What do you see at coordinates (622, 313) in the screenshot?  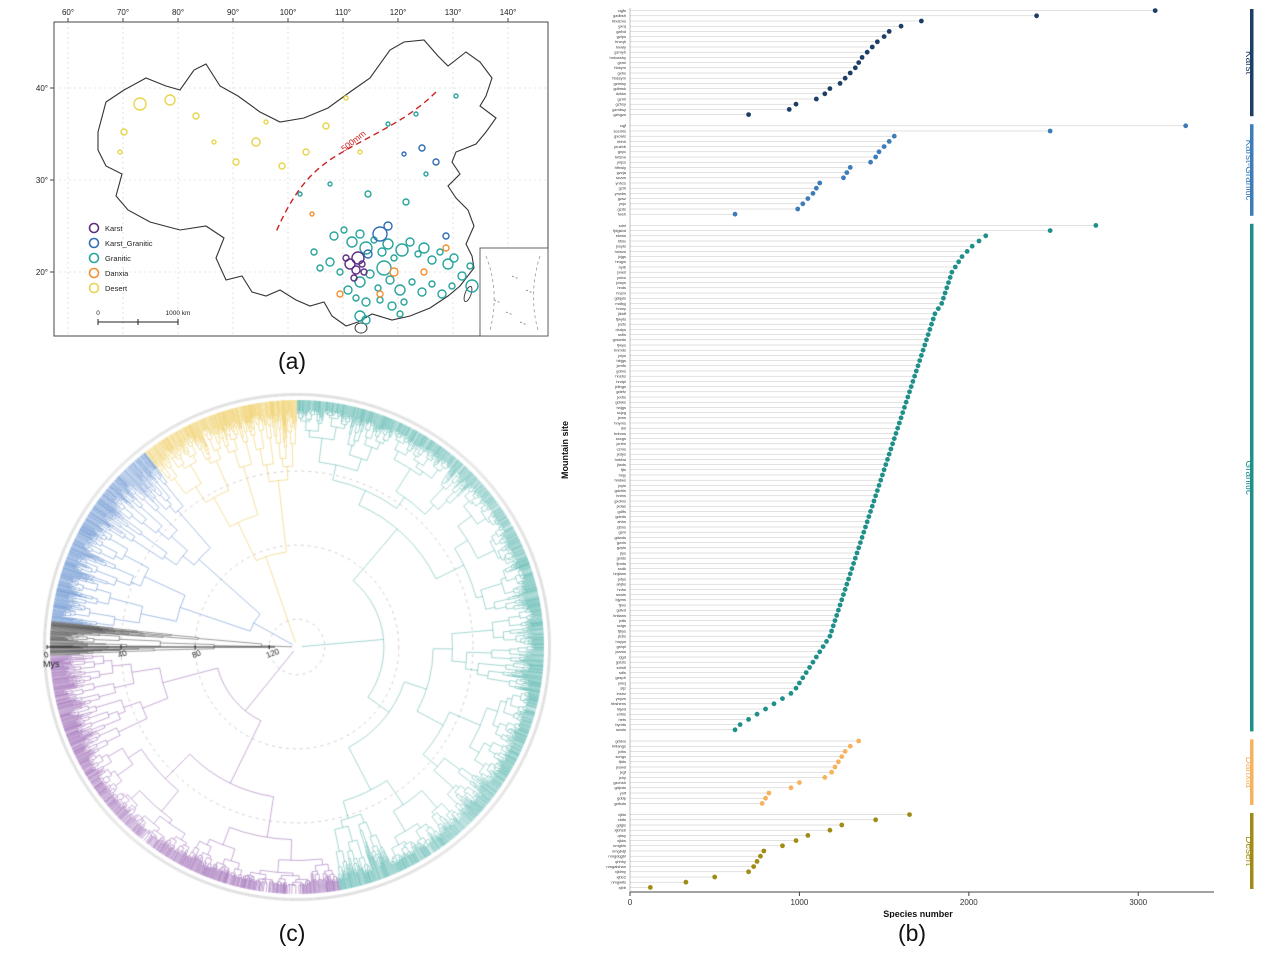 I see `site-label: jlkldf` at bounding box center [622, 313].